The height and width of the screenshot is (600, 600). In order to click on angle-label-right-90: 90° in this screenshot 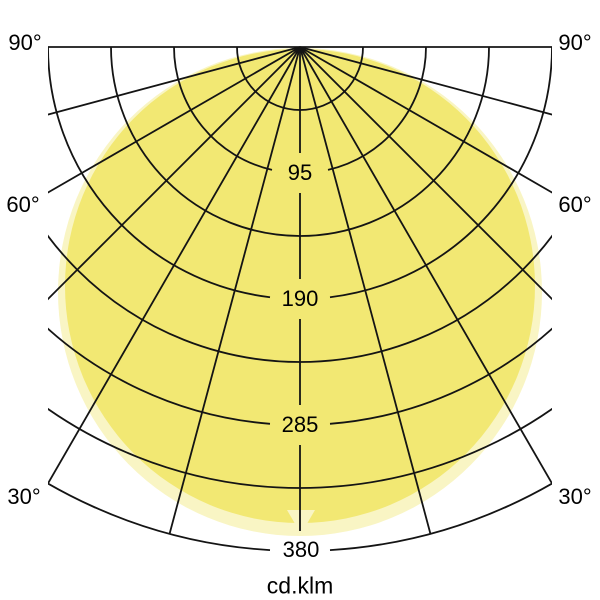, I will do `click(575, 42)`.